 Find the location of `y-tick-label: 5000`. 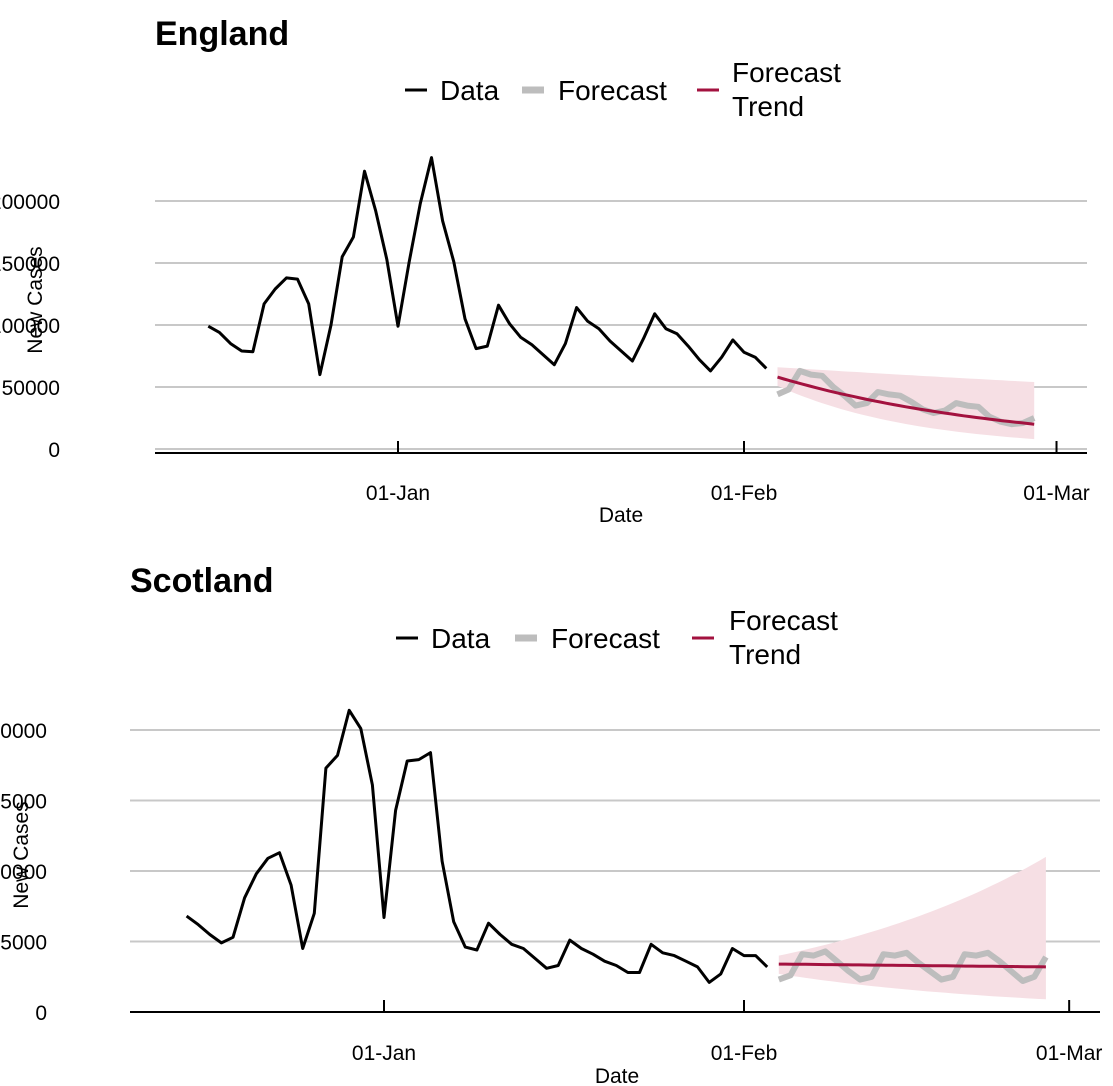

y-tick-label: 5000 is located at coordinates (23, 943).